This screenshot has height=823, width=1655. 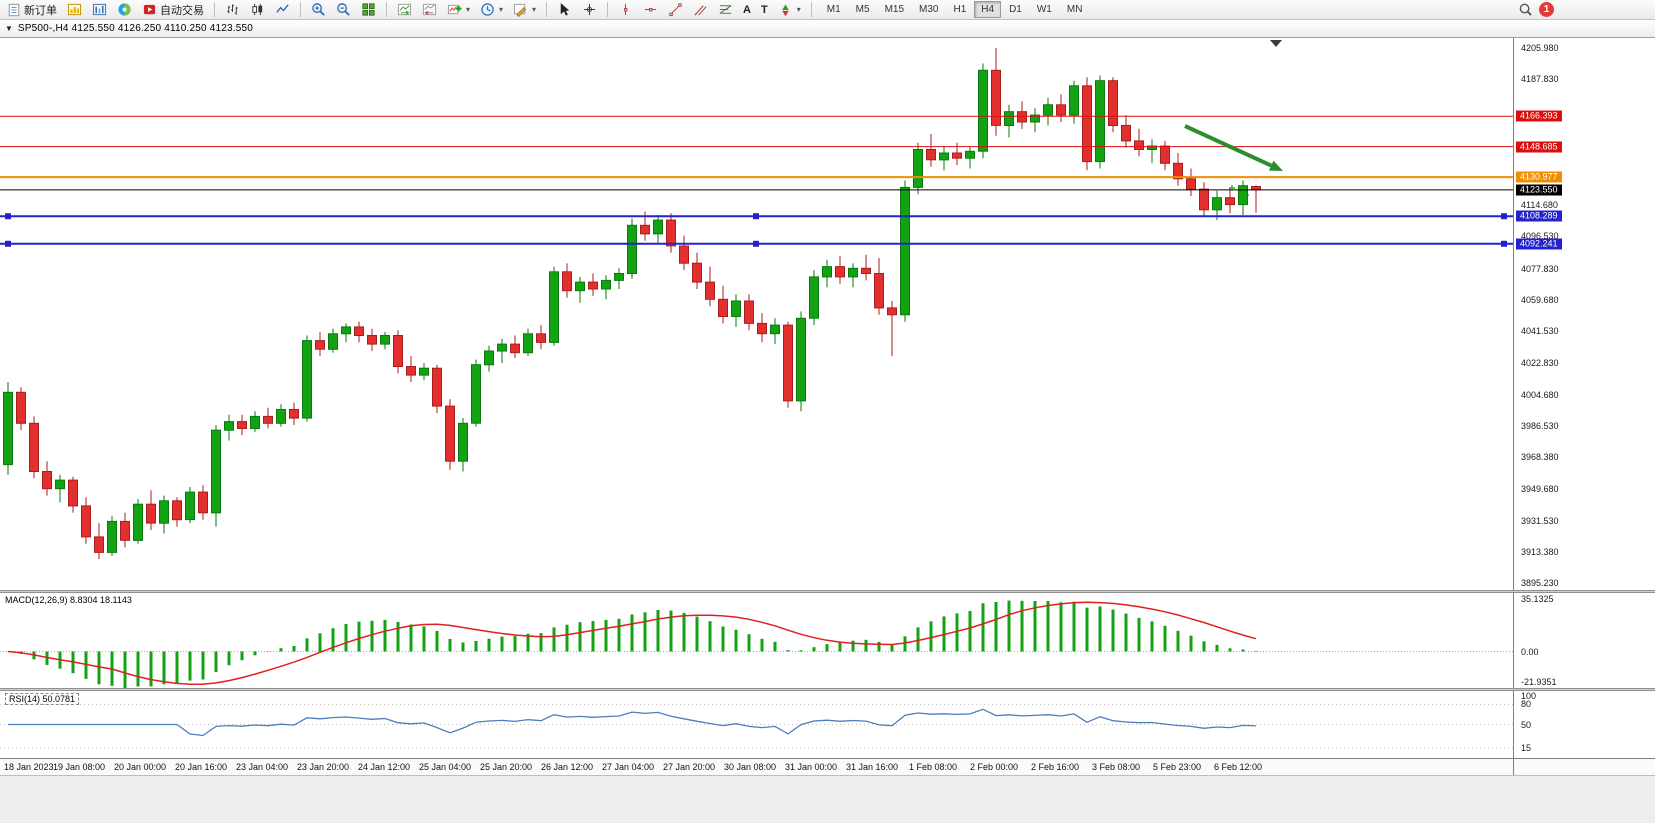 I want to click on cursor-icon, so click(x=564, y=9).